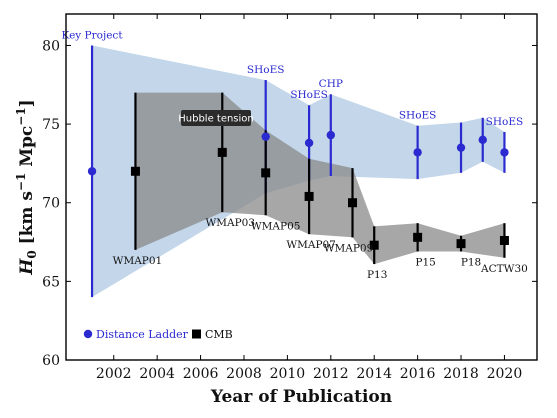 The image size is (557, 418). What do you see at coordinates (21, 182) in the screenshot?
I see `y-axis-title-exp1: −1` at bounding box center [21, 182].